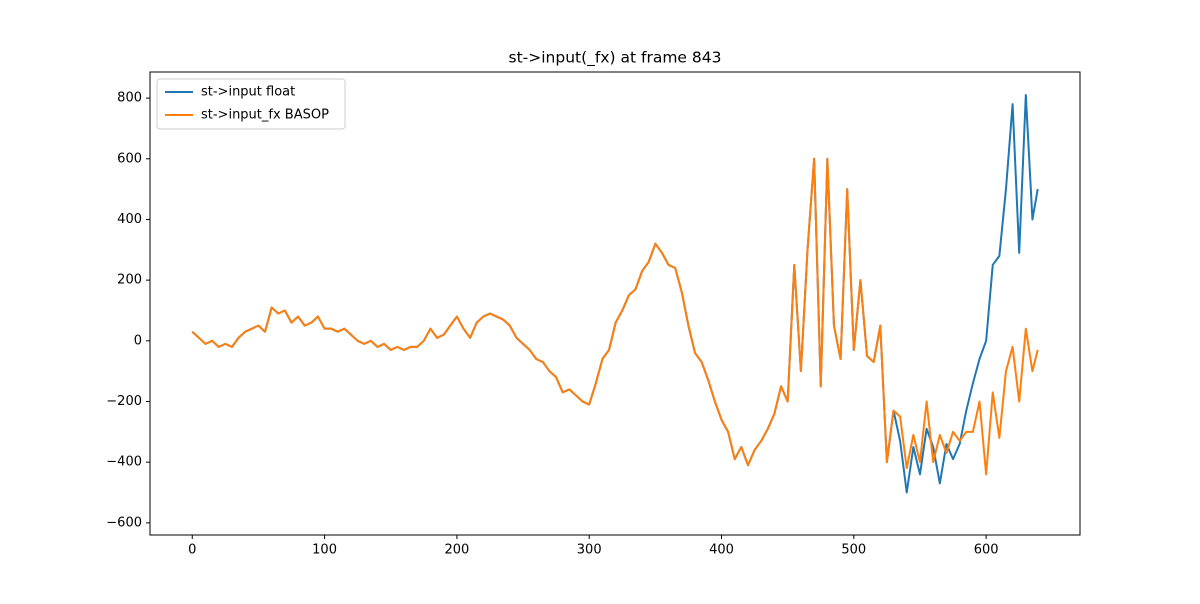 This screenshot has width=1200, height=604. What do you see at coordinates (129, 158) in the screenshot?
I see `y-tick-label: 600` at bounding box center [129, 158].